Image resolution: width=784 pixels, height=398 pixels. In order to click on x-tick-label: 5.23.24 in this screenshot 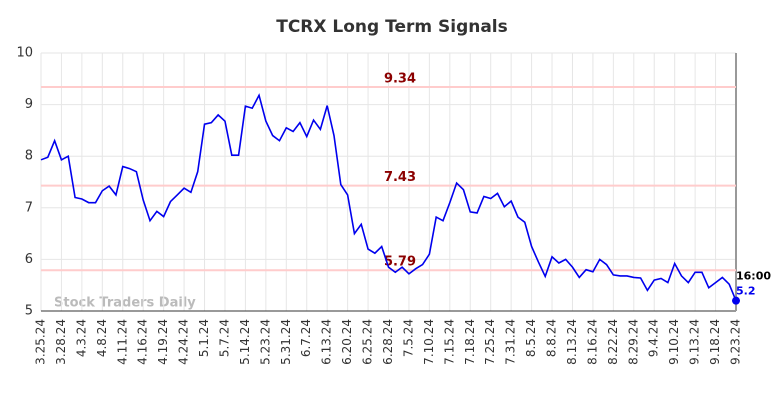, I will do `click(265, 342)`.